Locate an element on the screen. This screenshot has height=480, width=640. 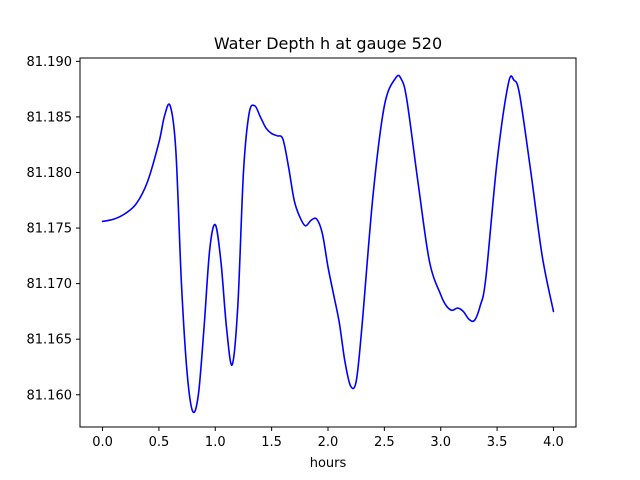
y-tick-label: 81.185 is located at coordinates (50, 117).